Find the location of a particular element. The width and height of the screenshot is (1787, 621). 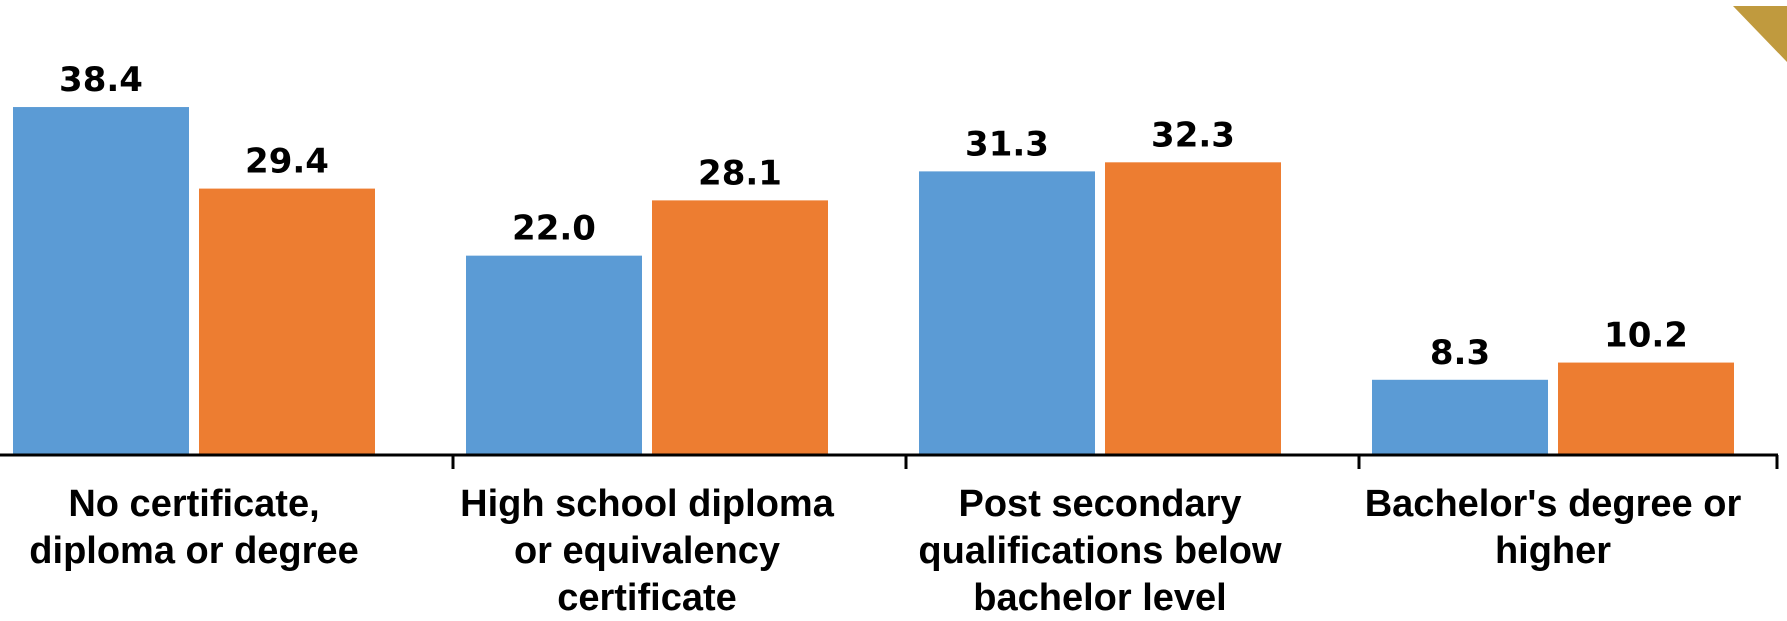

data-label-series1-cat1: 38.4 is located at coordinates (101, 80).